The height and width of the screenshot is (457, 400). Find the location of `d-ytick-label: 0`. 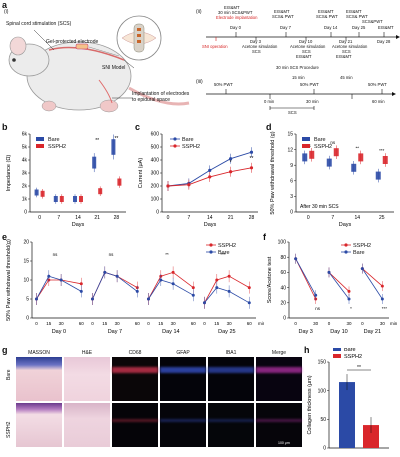

d-ytick-label: 0 is located at coordinates (291, 213).